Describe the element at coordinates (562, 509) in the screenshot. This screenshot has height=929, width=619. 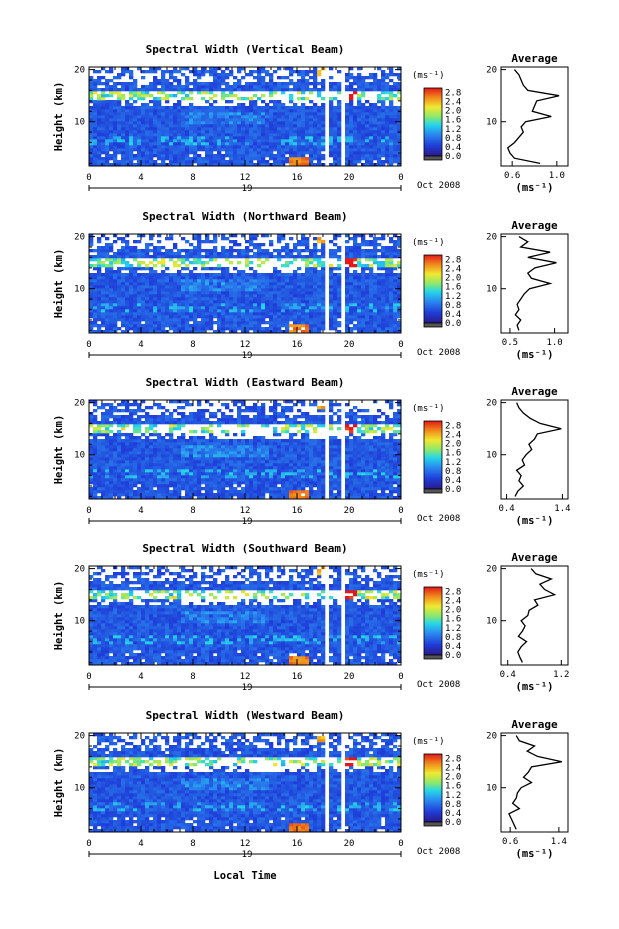
I see `profile-x-tick-label: 1.4` at that location.